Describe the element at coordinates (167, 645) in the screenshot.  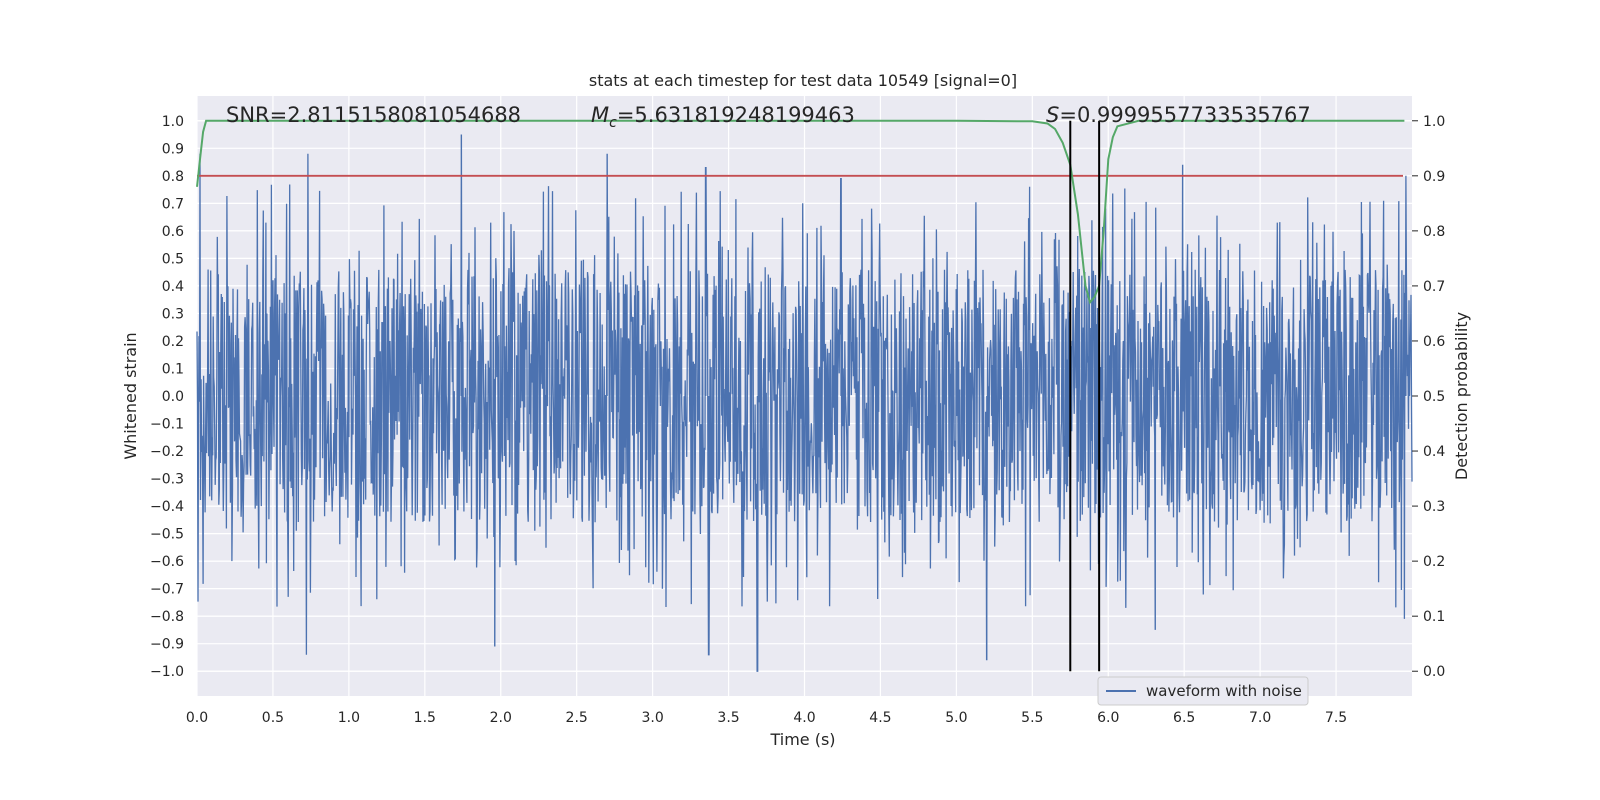
I see `y-tick-label: −0.9` at that location.